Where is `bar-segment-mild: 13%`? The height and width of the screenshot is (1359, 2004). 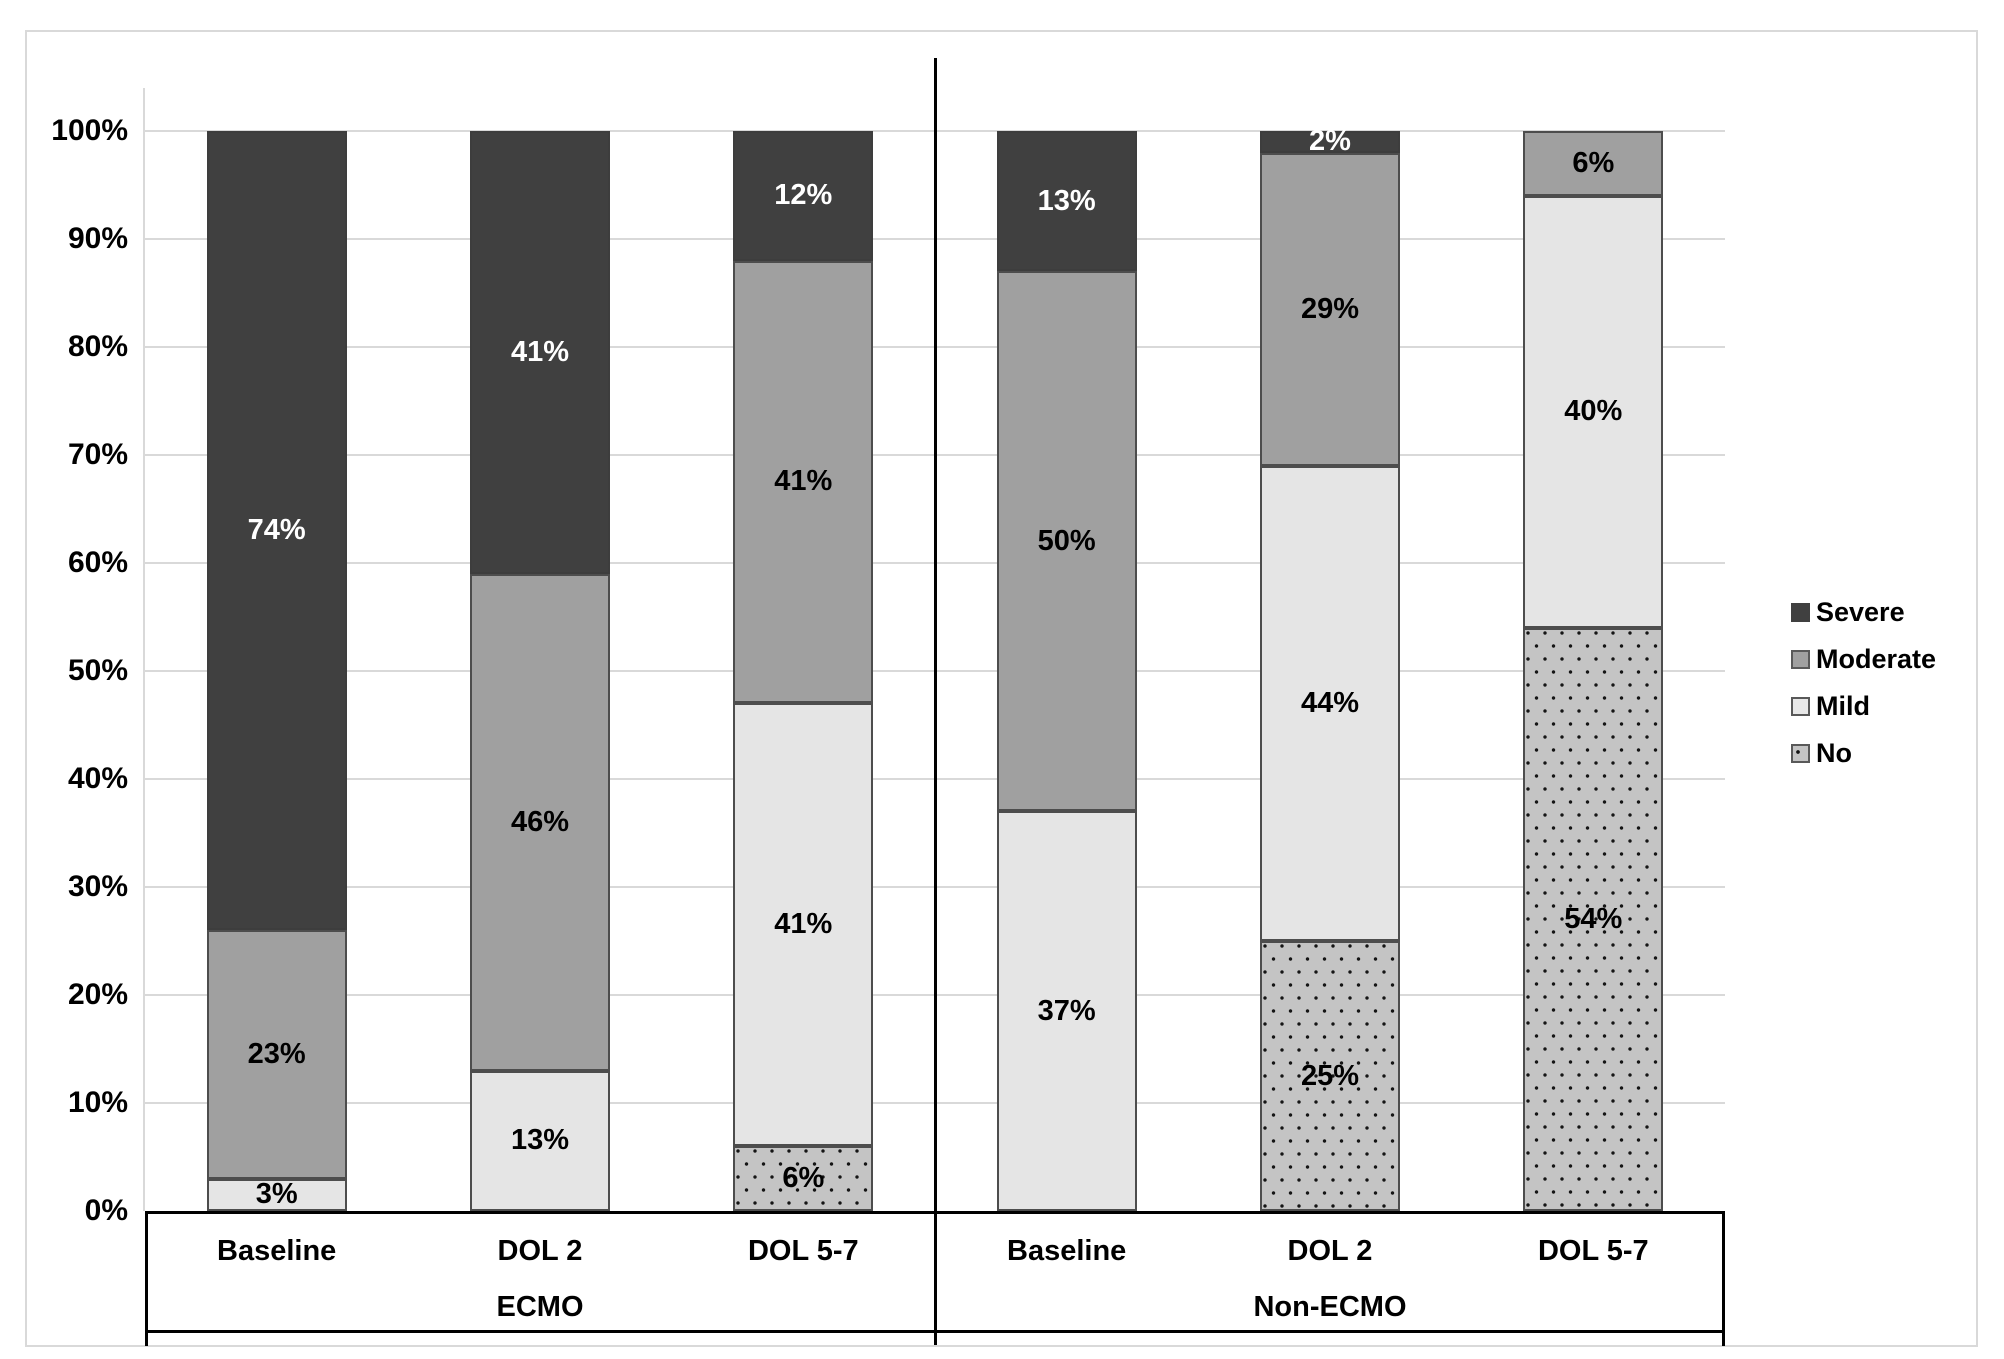
bar-segment-mild: 13% is located at coordinates (540, 1140).